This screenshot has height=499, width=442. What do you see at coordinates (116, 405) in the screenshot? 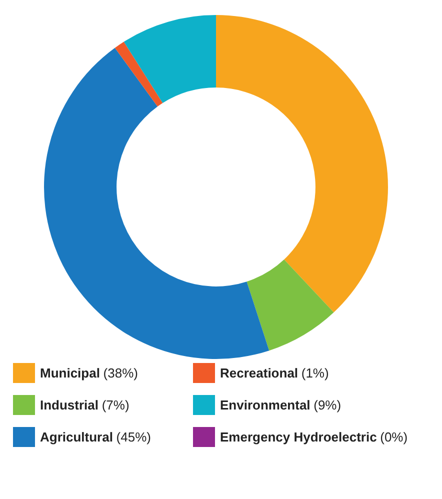
I see `data-label: (7%)` at bounding box center [116, 405].